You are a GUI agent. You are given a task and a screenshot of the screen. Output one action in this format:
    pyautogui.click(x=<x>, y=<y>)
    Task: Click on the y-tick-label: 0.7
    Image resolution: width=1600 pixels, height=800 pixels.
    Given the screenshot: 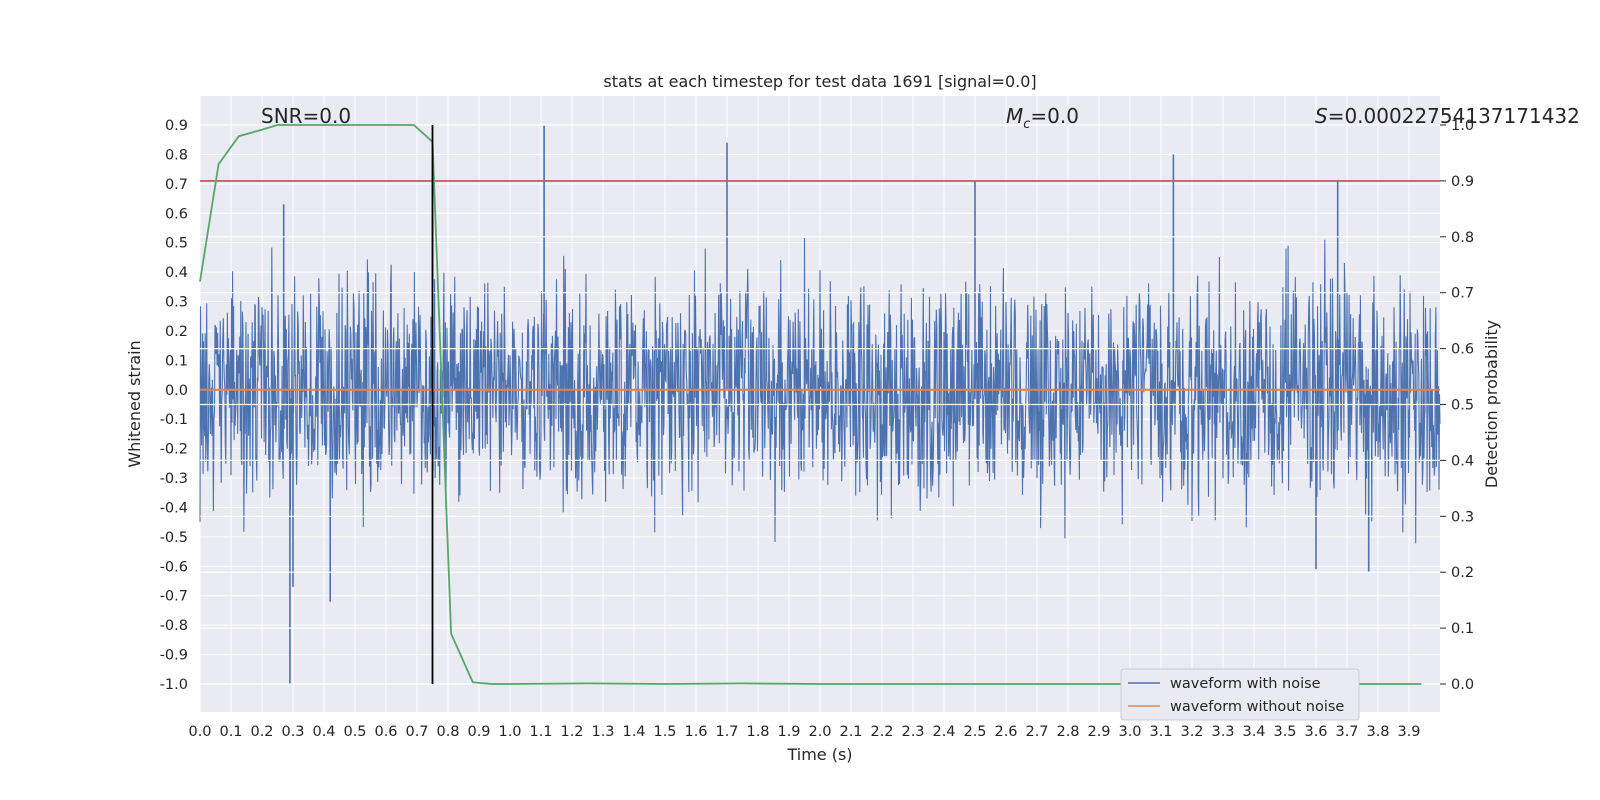 What is the action you would take?
    pyautogui.click(x=176, y=185)
    